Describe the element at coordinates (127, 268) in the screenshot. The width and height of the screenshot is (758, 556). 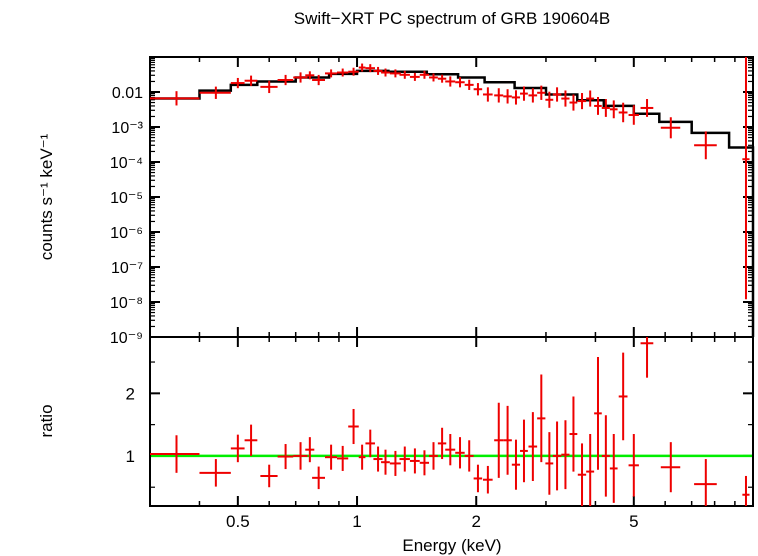
I see `y-tick-label: 10⁻⁷` at that location.